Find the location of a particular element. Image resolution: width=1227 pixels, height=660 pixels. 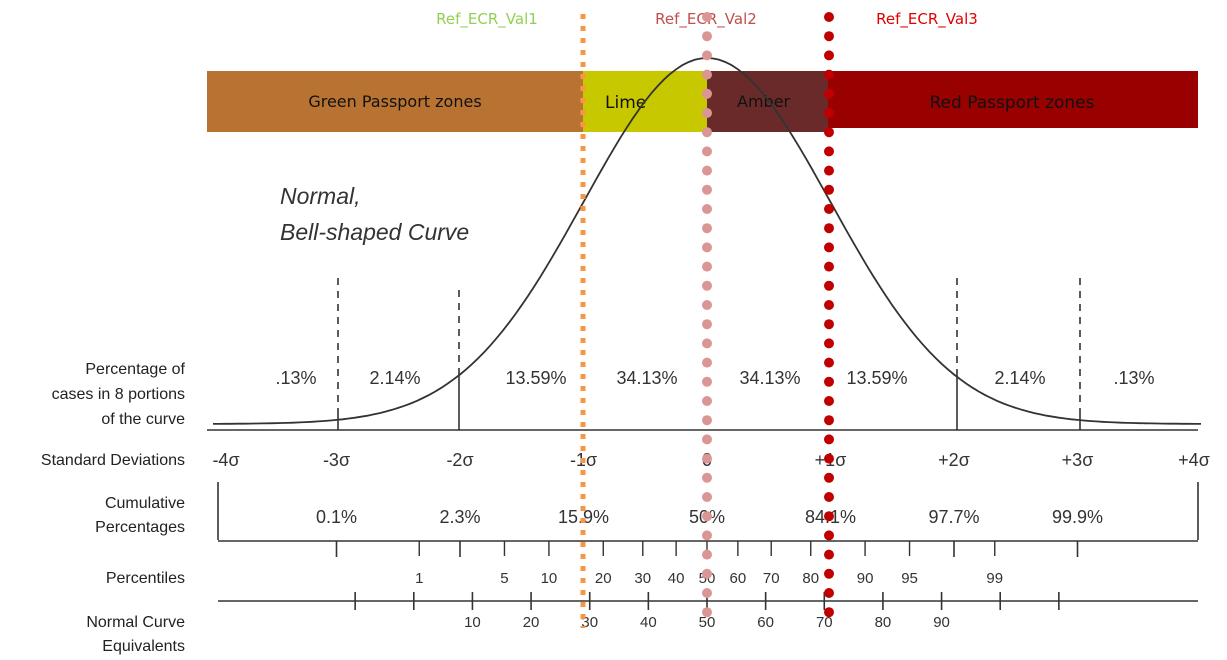

sigma-guides is located at coordinates (709, 346).